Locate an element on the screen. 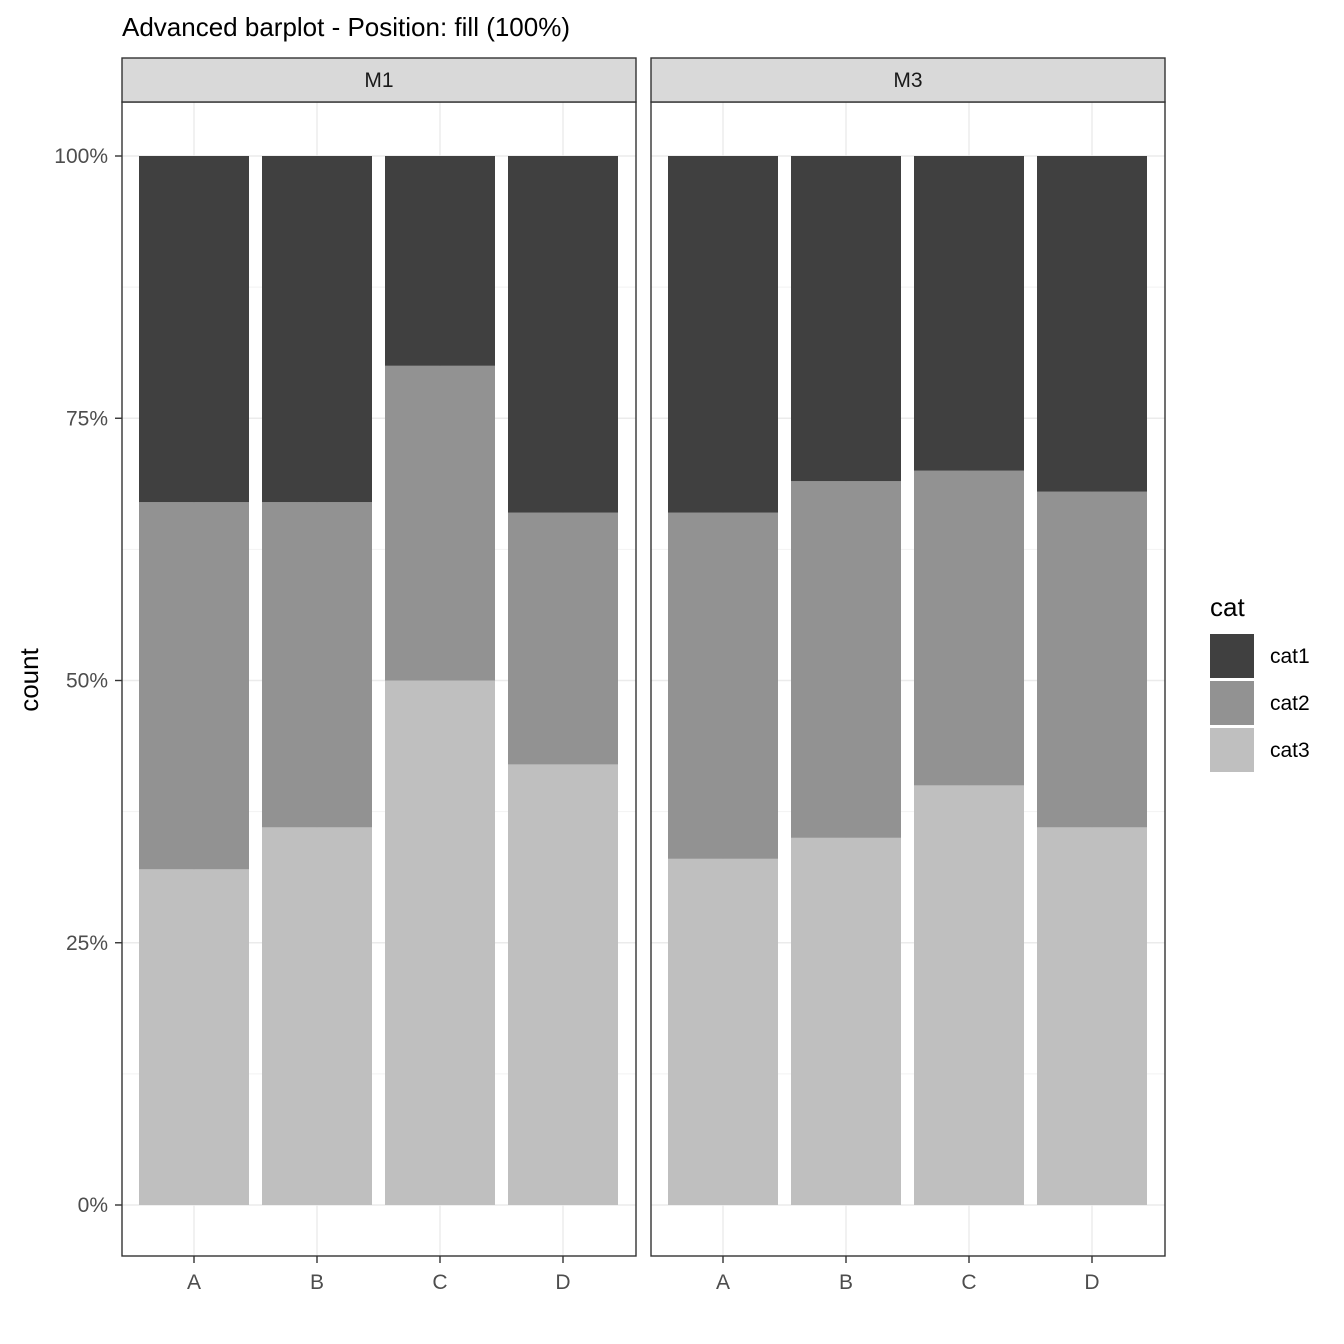  bar-m1-d-cat2 is located at coordinates (563, 638).